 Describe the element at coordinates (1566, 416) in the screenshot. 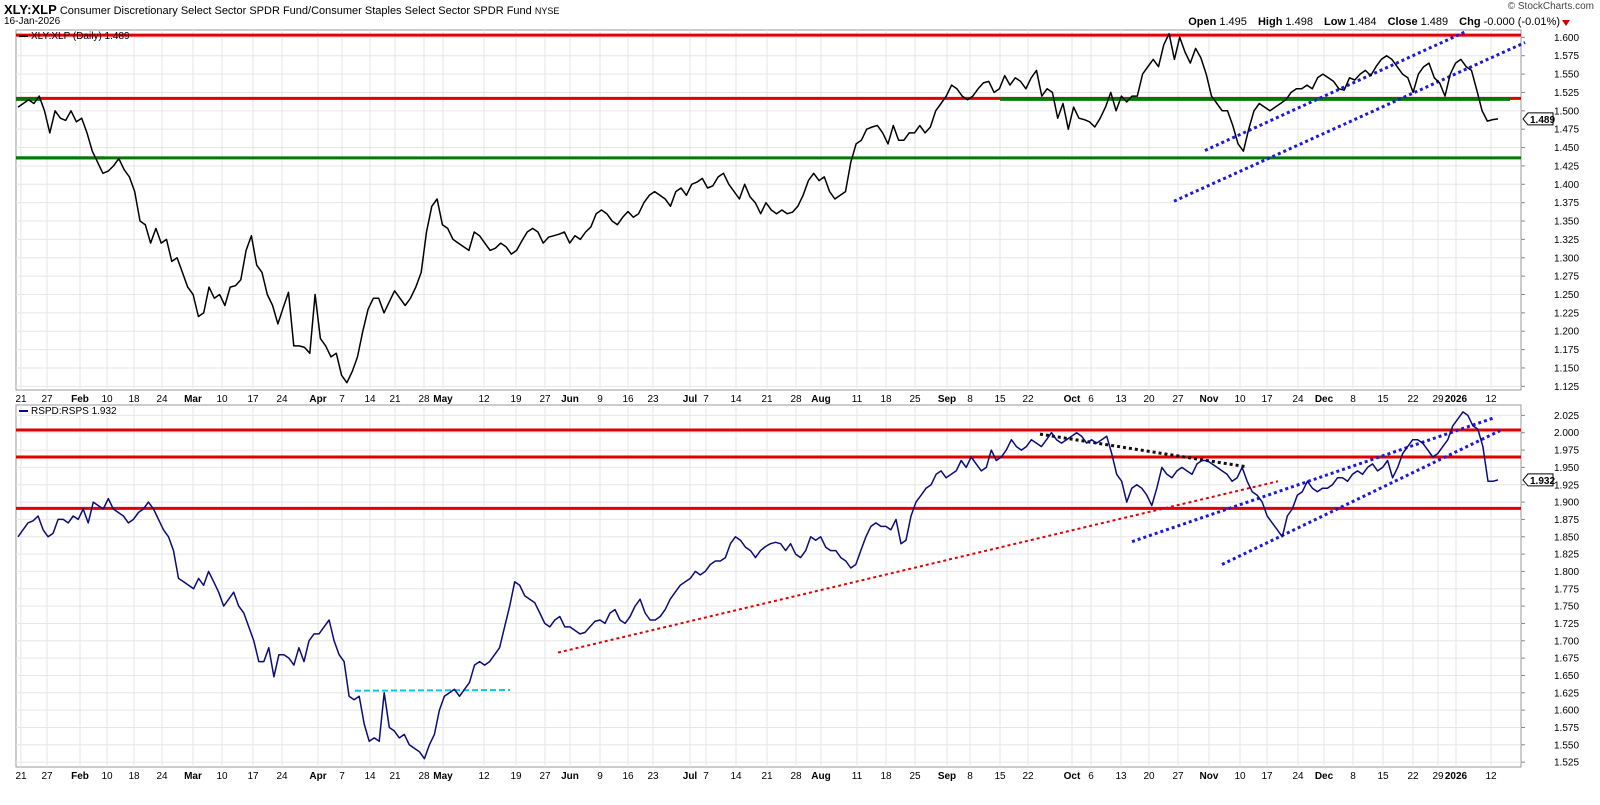

I see `y-tick-label: 2.025` at that location.